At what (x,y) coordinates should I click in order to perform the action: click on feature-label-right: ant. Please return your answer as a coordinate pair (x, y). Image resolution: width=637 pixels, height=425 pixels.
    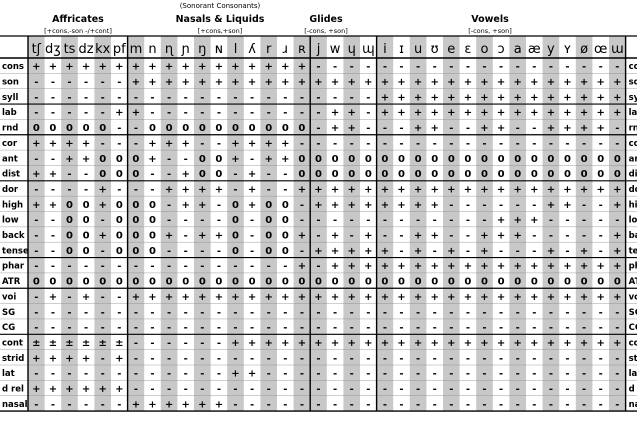
    Looking at the image, I should click on (633, 159).